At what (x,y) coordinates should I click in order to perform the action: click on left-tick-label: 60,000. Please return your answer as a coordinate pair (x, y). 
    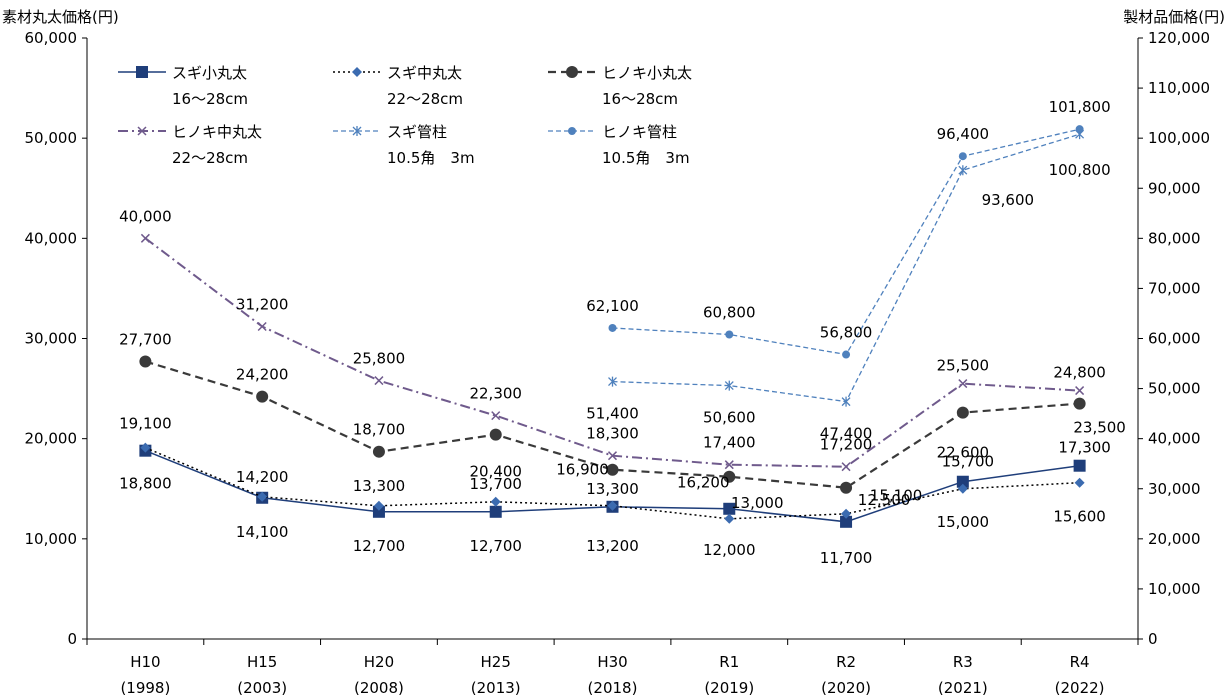
    Looking at the image, I should click on (51, 38).